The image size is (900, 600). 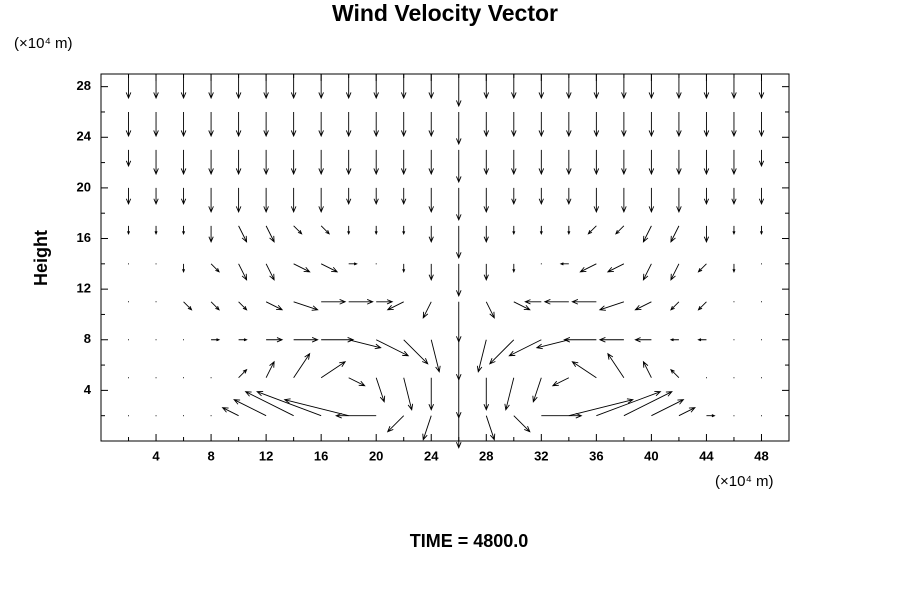 I want to click on x-tick-label: 12, so click(x=266, y=455).